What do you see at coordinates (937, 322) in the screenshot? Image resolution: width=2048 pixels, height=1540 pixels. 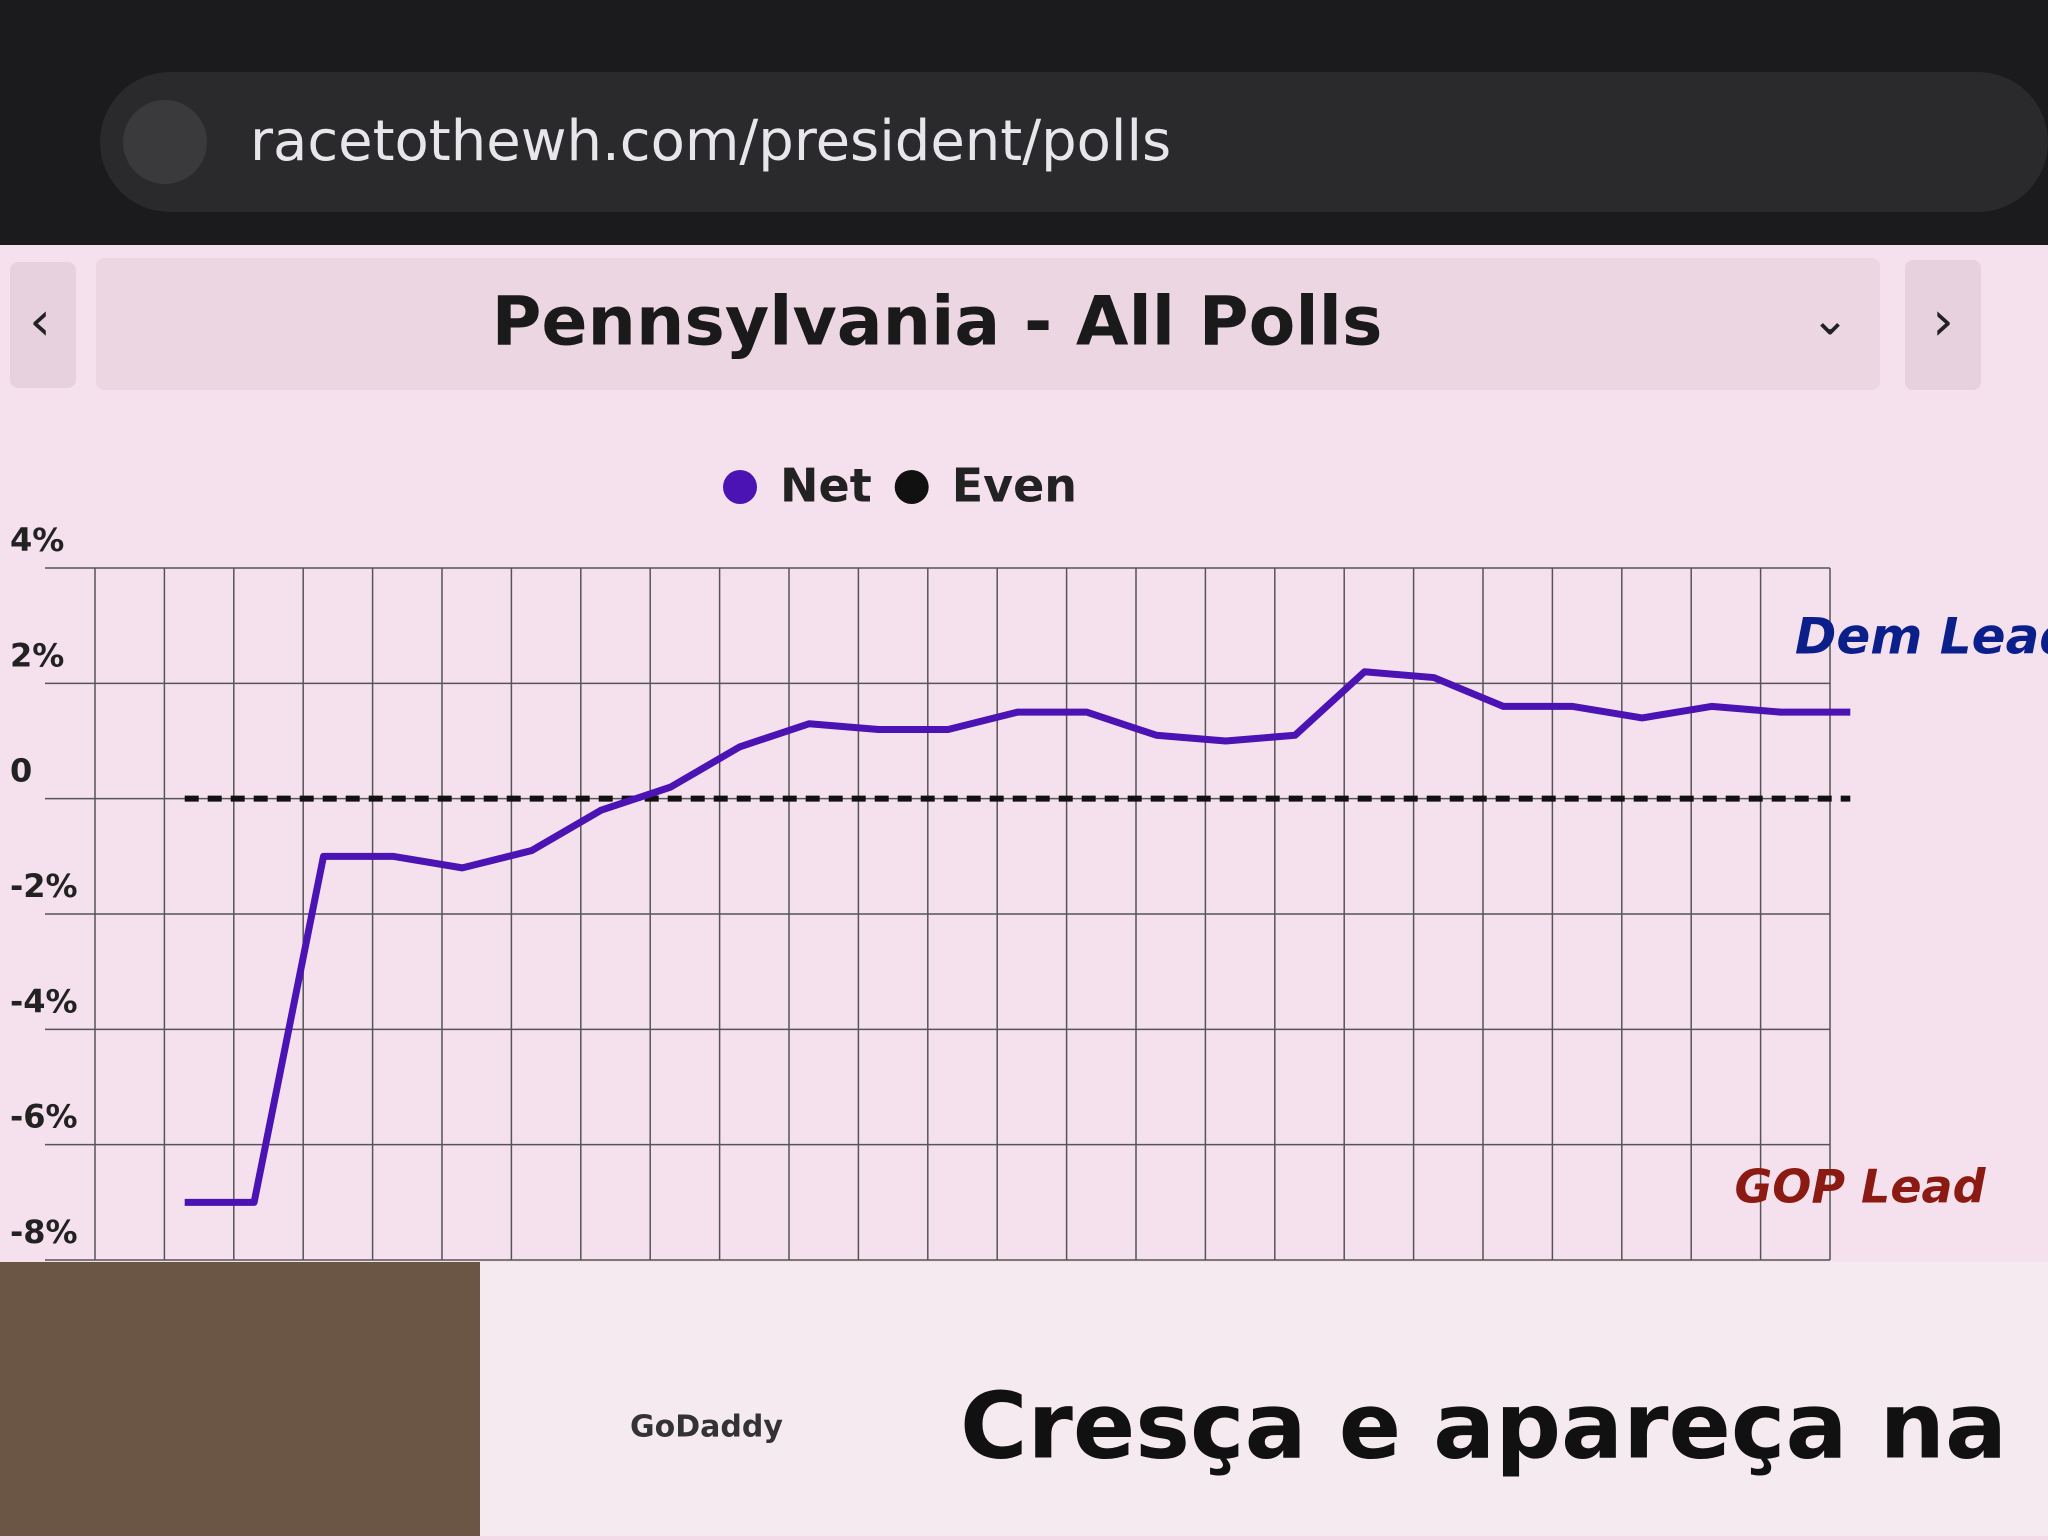 I see `chart-title: Pennsylvania - All Polls` at bounding box center [937, 322].